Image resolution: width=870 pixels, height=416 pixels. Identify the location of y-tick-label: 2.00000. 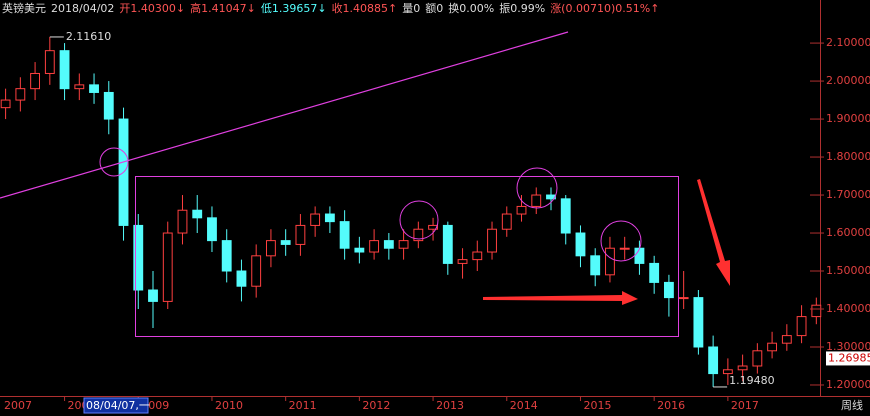
(848, 80).